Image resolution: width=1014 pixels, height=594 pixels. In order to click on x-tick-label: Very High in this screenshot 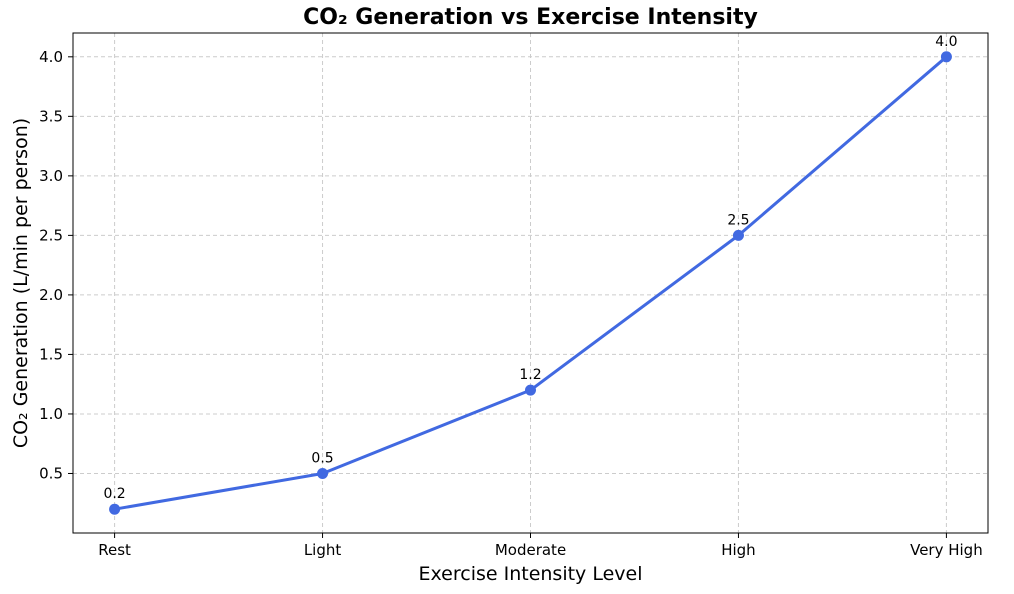, I will do `click(946, 550)`.